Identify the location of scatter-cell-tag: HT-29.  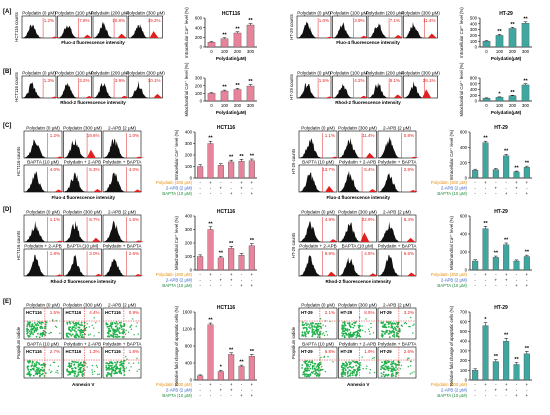
(347, 351).